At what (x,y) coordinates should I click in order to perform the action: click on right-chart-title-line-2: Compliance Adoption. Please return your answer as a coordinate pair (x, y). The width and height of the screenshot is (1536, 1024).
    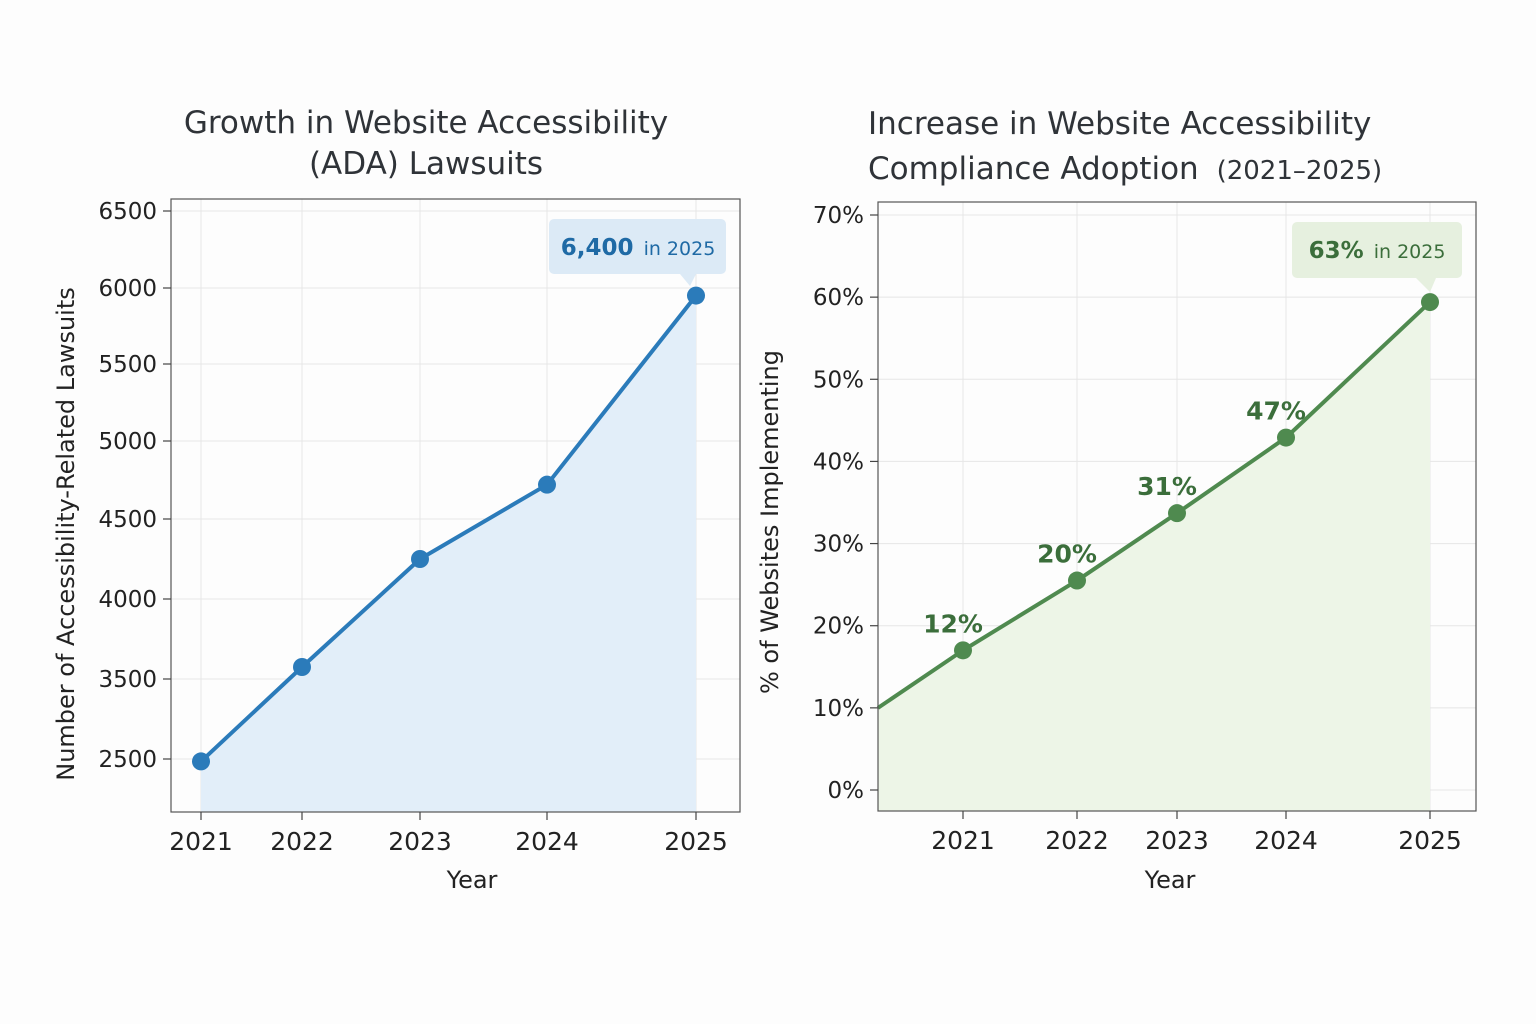
    Looking at the image, I should click on (1033, 169).